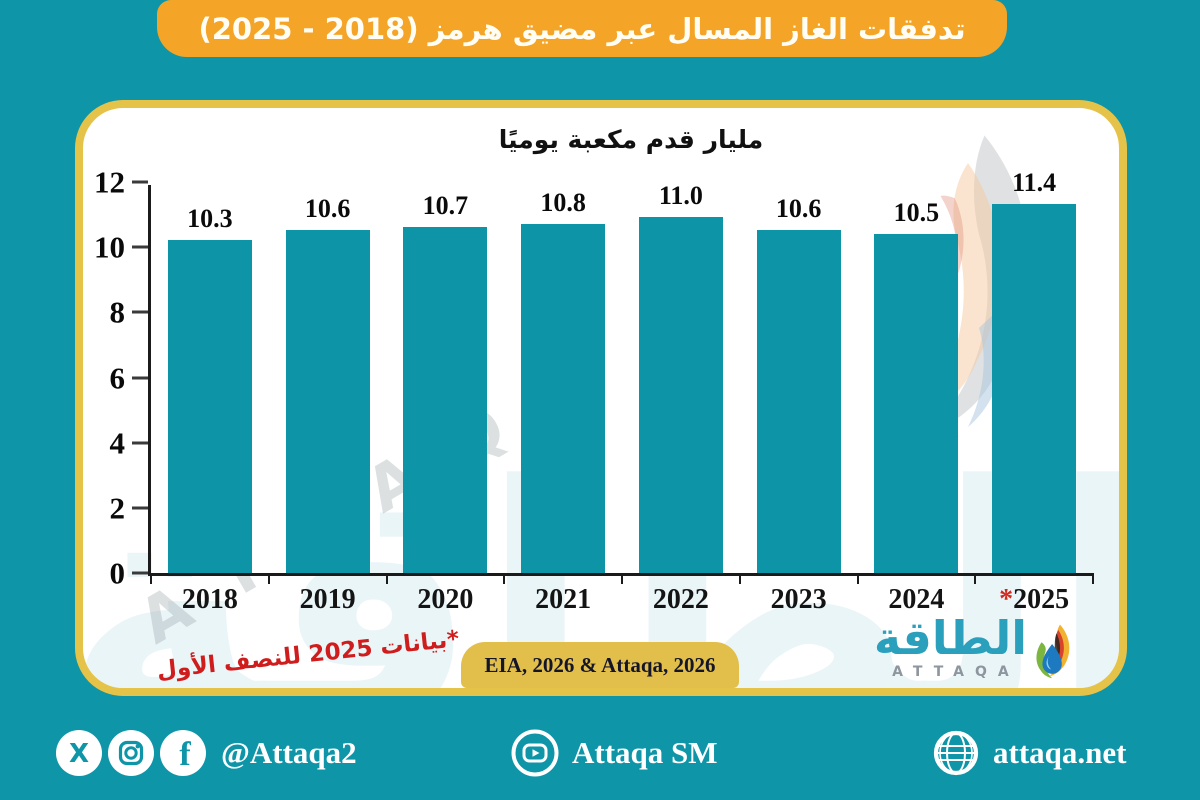 The height and width of the screenshot is (800, 1200). I want to click on globe-icon, so click(956, 753).